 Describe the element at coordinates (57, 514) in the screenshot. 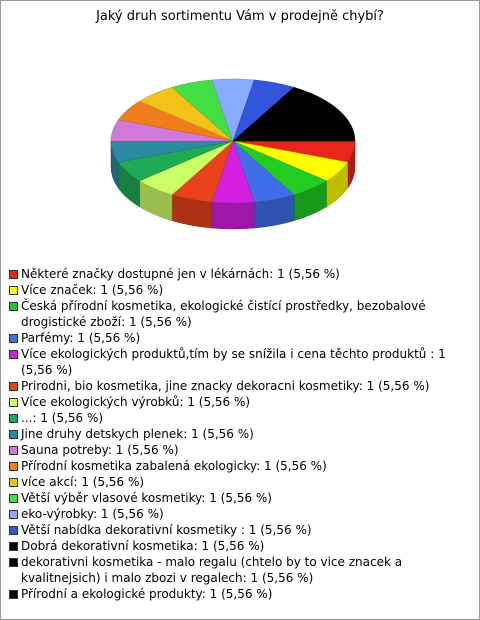

I see `legend-label: eko-výrobky` at that location.